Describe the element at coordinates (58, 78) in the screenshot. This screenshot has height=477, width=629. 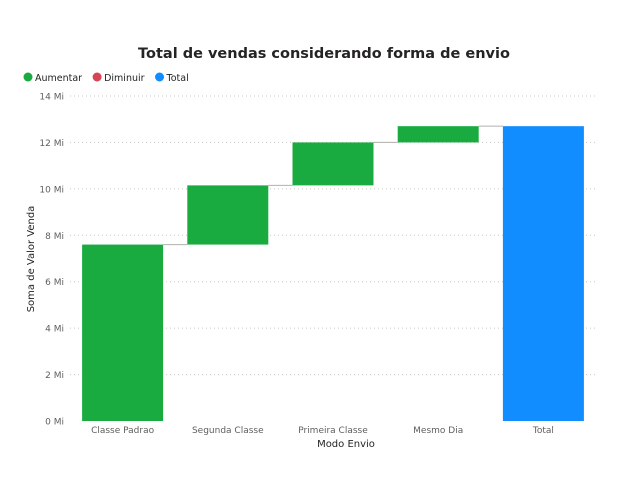
I see `legend-label-0: Aumentar` at that location.